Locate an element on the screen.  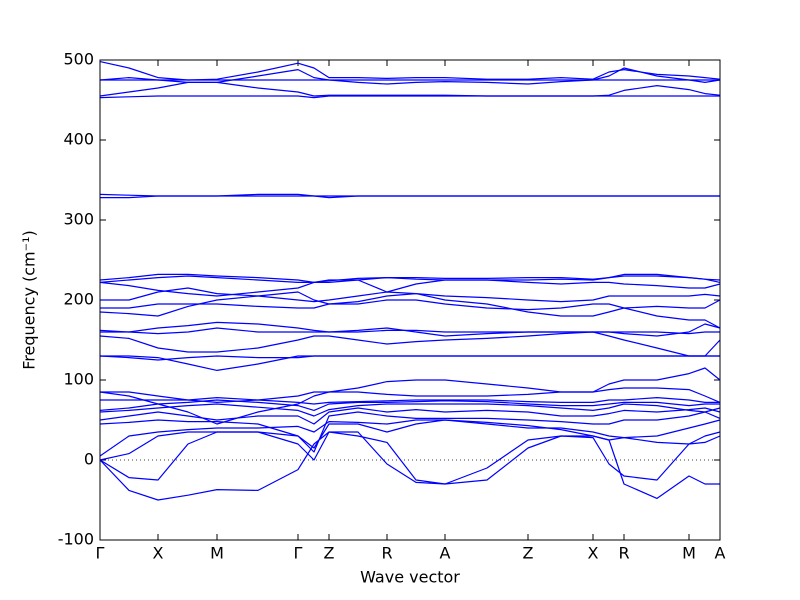
y-axis-label: Frequency (cm⁻¹) is located at coordinates (29, 299).